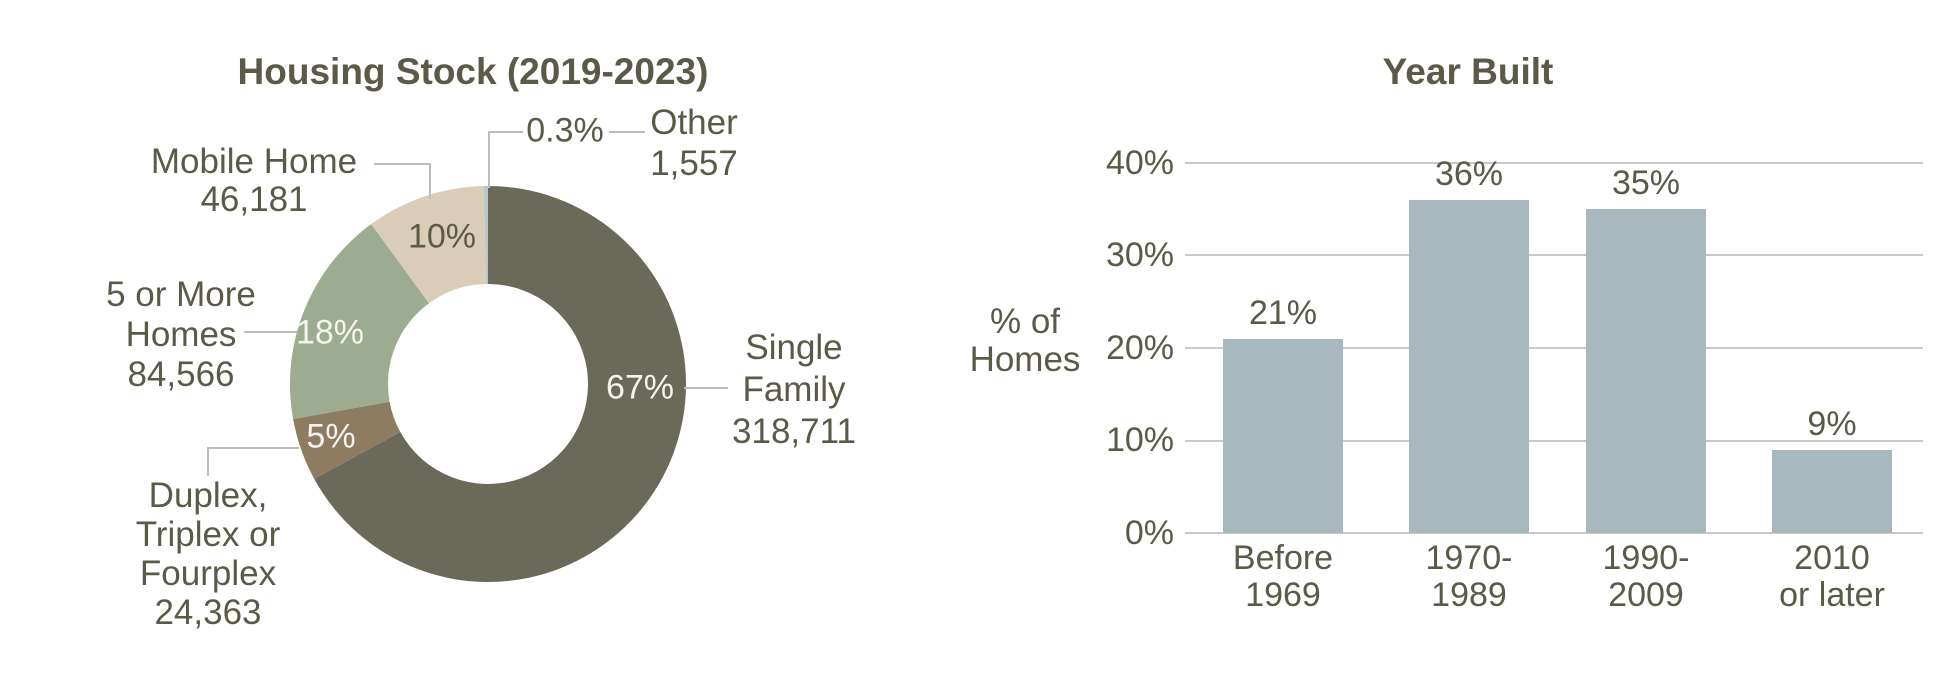  What do you see at coordinates (706, 388) in the screenshot?
I see `leader-line-single-family` at bounding box center [706, 388].